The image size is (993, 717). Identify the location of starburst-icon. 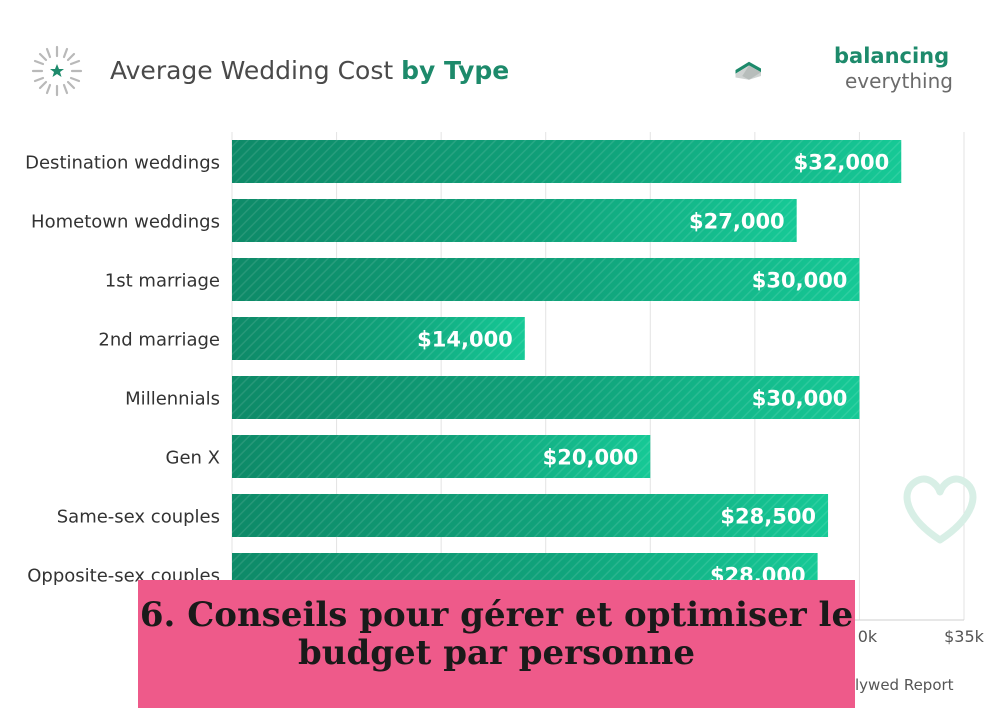
(57, 71).